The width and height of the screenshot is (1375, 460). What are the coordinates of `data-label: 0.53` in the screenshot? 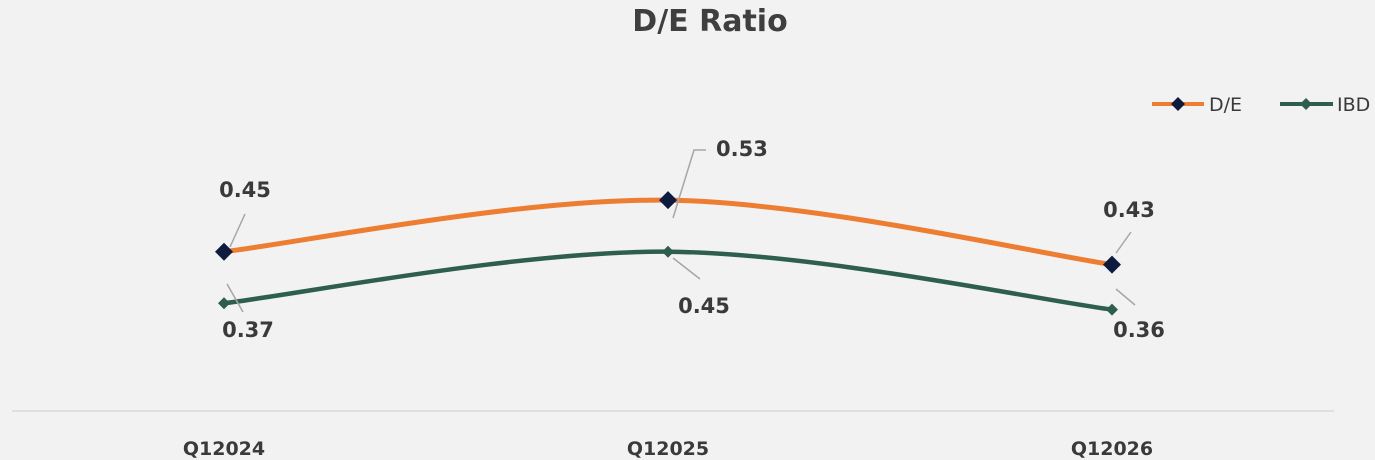 It's located at (742, 149).